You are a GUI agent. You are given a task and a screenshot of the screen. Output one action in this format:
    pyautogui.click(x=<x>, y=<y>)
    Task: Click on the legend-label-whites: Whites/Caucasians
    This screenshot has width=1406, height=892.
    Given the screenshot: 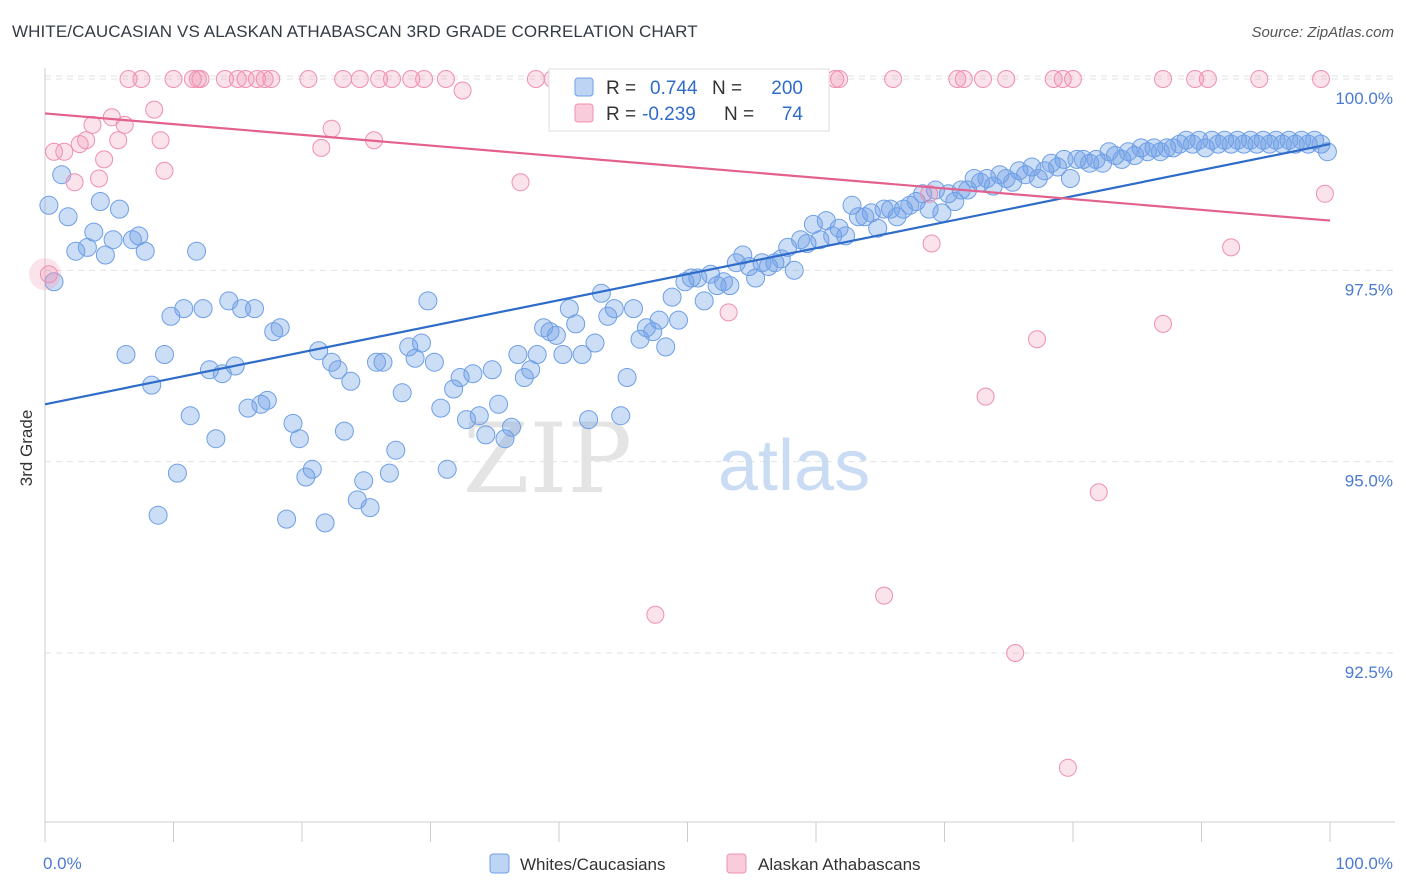 What is the action you would take?
    pyautogui.click(x=593, y=864)
    